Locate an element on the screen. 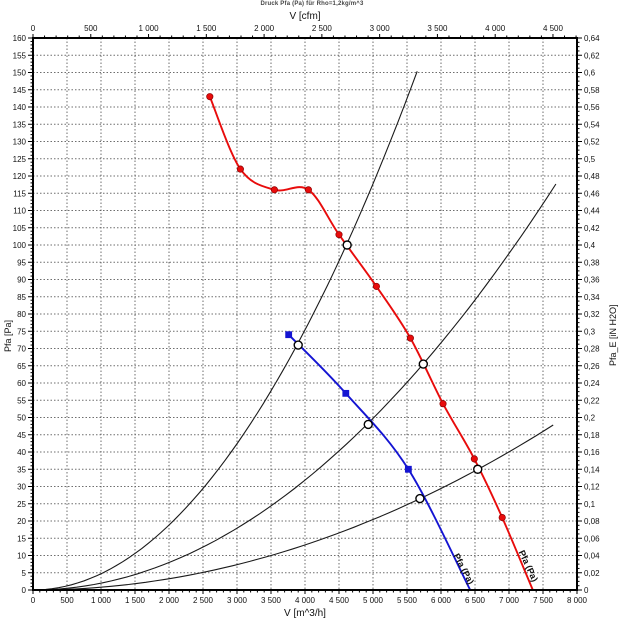 Image resolution: width=624 pixels, height=624 pixels. svg-text: 0,6 is located at coordinates (590, 73).